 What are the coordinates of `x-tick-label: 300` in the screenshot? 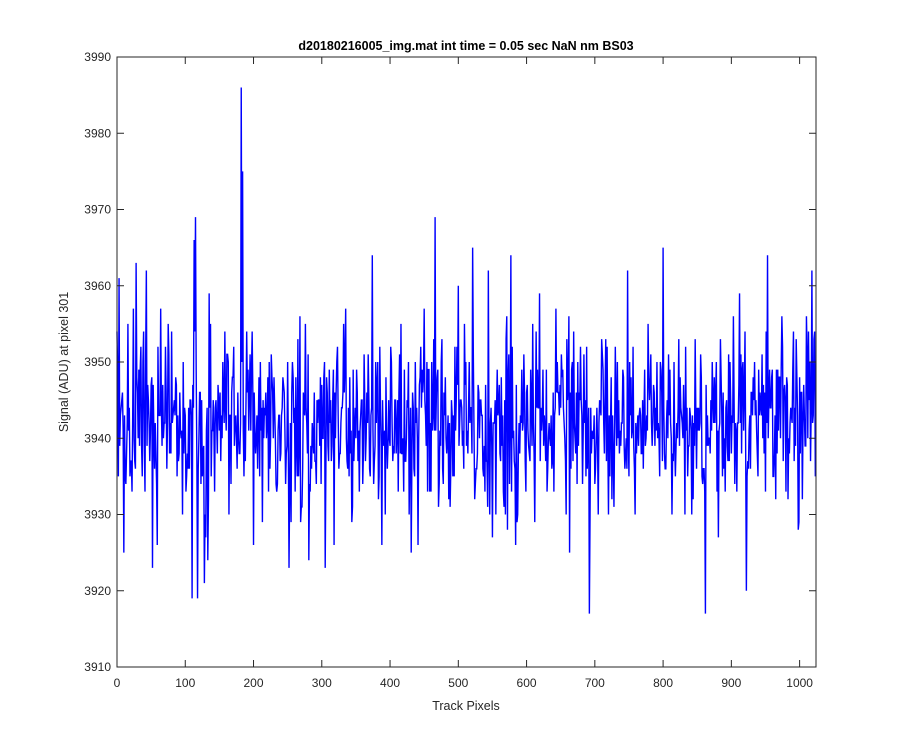 It's located at (322, 683).